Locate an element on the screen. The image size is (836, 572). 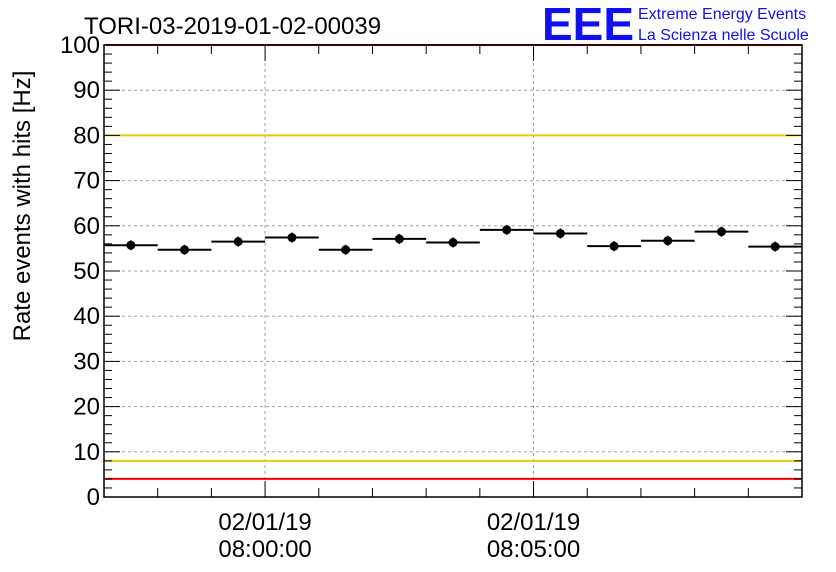
y-tick-label: 10 is located at coordinates (86, 452).